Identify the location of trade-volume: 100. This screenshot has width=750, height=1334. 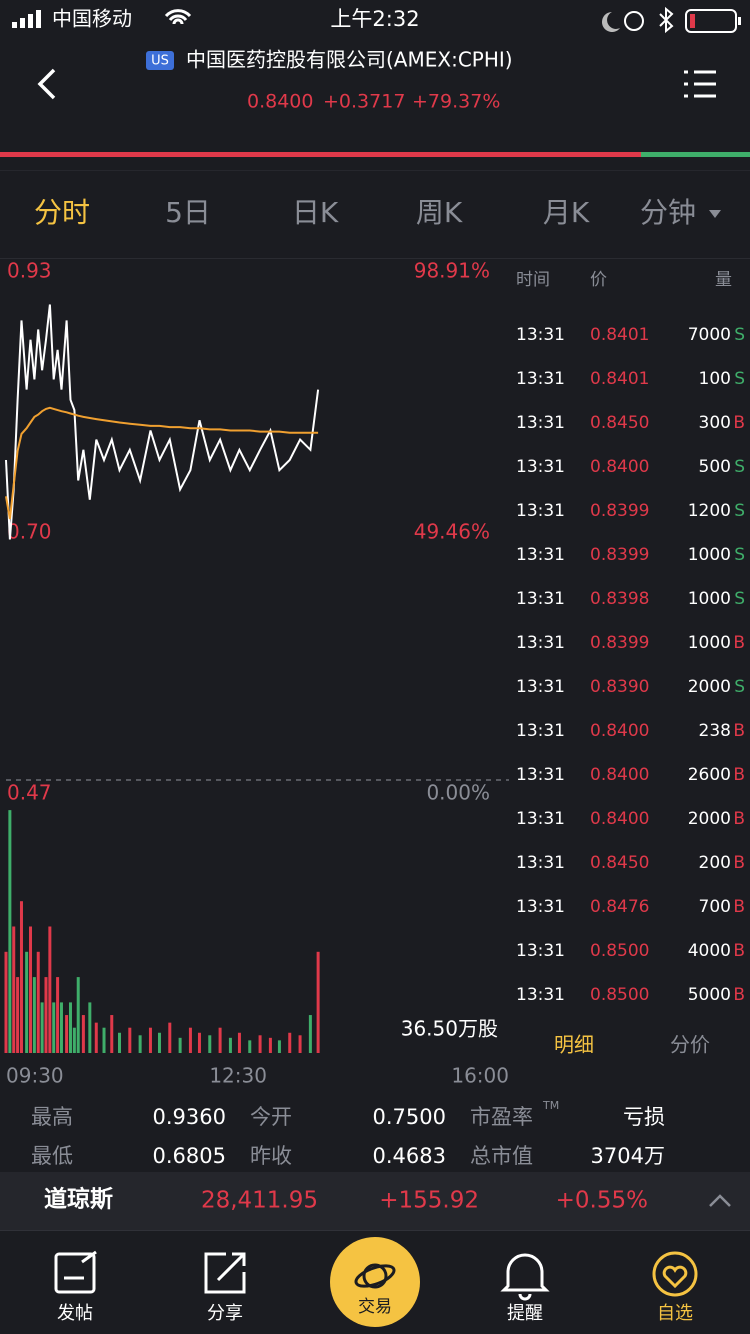
(715, 379).